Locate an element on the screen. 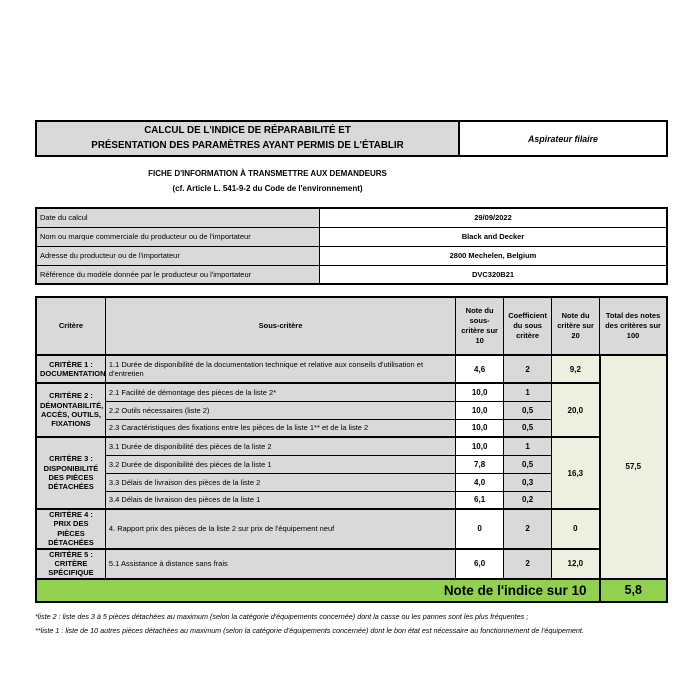  info-value-model: DVC320B21 is located at coordinates (493, 274).